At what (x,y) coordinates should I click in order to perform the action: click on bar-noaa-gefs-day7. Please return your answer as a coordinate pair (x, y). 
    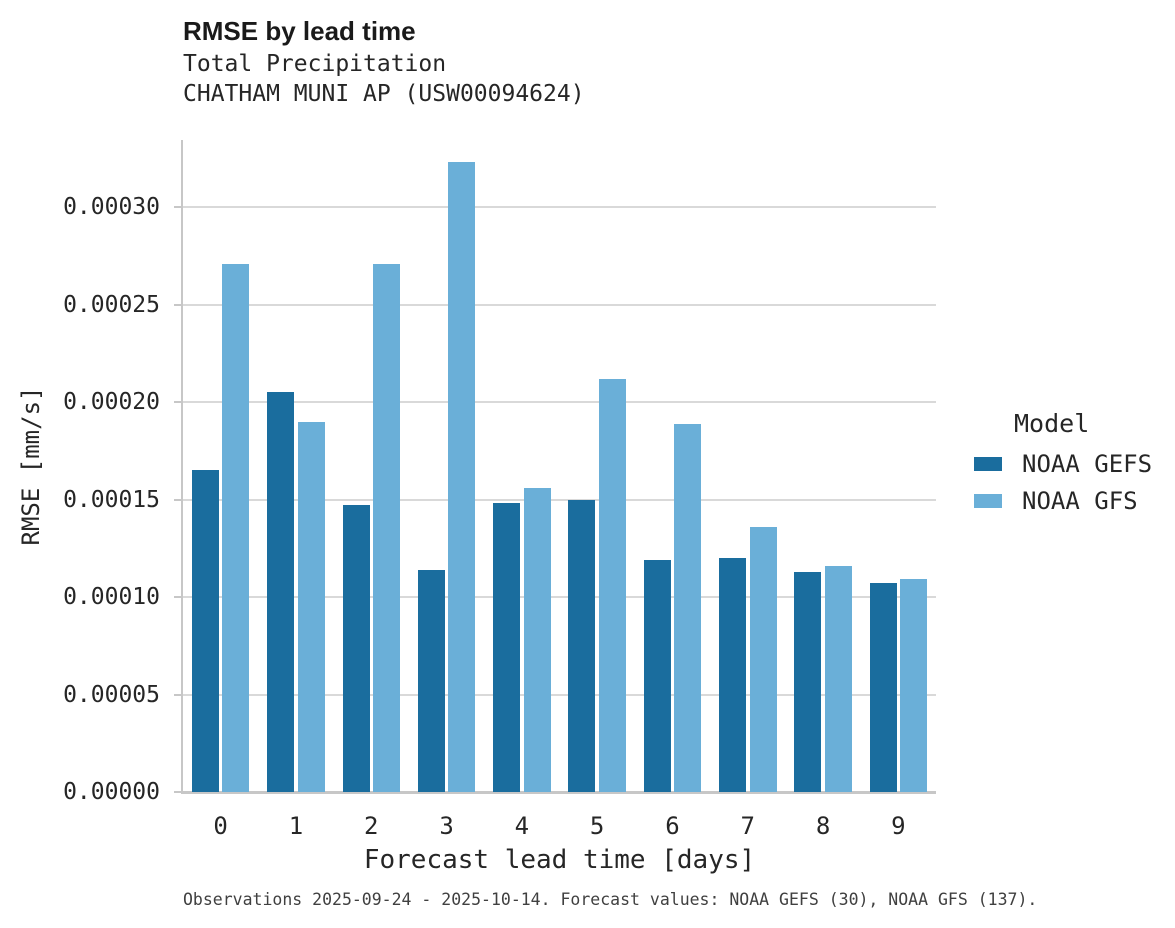
    Looking at the image, I should click on (732, 675).